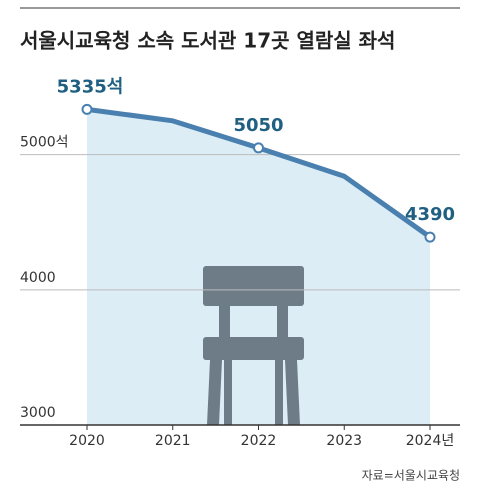 Image resolution: width=480 pixels, height=500 pixels. What do you see at coordinates (430, 214) in the screenshot?
I see `data-label: 4390` at bounding box center [430, 214].